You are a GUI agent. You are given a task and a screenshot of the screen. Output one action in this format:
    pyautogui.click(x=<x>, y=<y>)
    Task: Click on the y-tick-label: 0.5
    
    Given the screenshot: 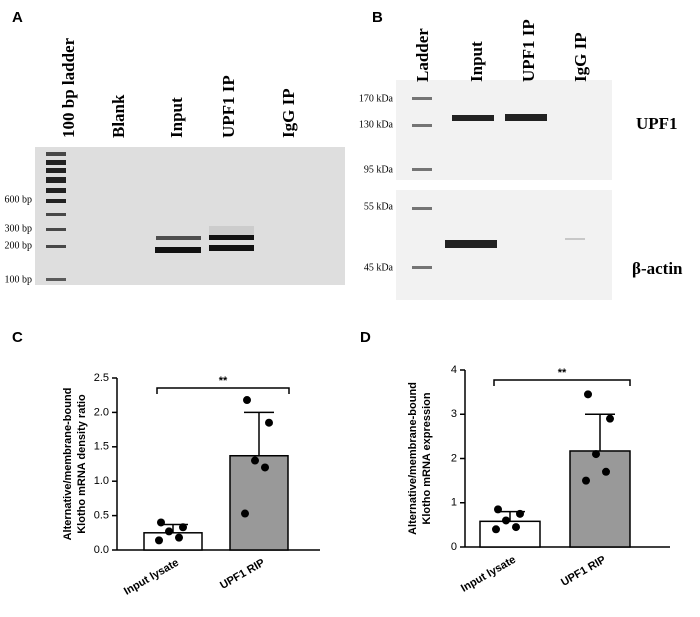 What is the action you would take?
    pyautogui.click(x=101, y=516)
    